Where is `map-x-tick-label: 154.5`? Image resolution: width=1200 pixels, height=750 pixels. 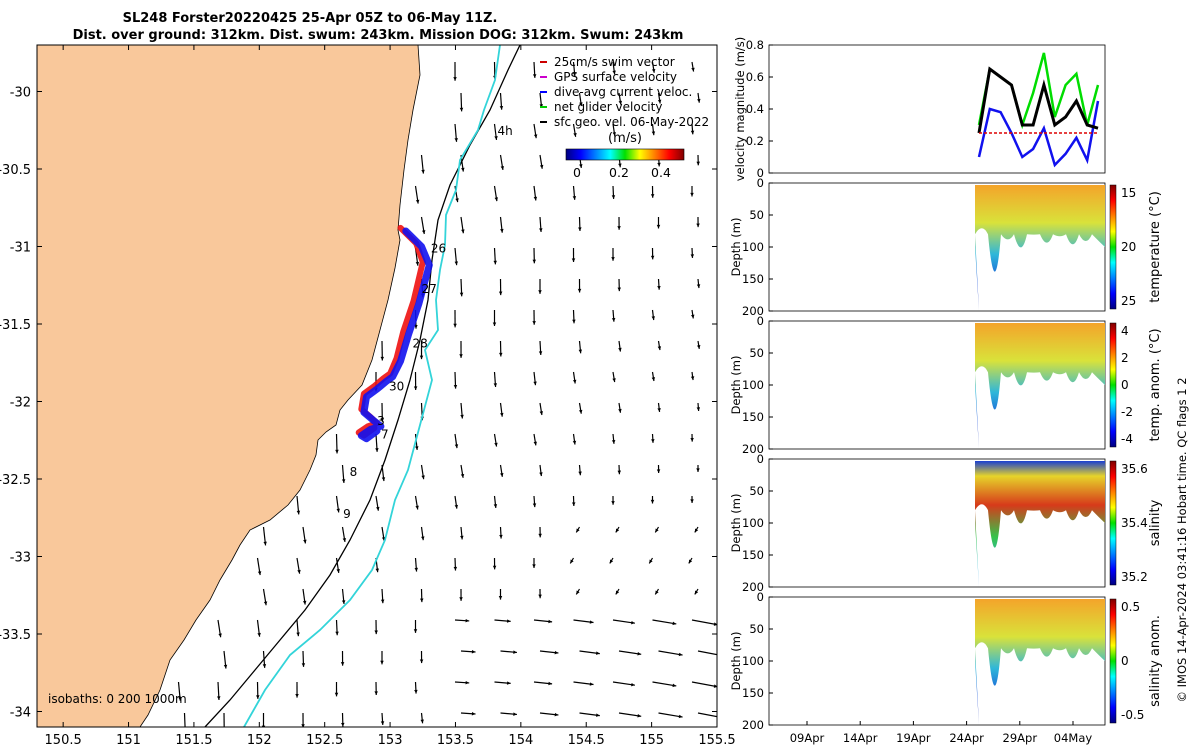
map-x-tick-label: 154.5 is located at coordinates (586, 740).